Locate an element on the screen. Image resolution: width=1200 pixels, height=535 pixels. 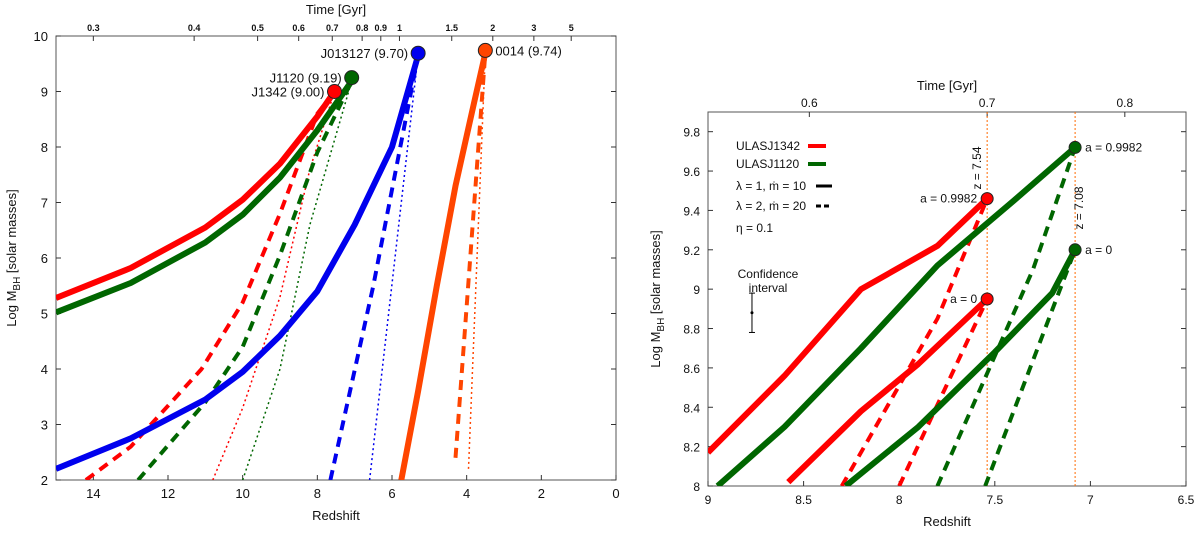
y-tick-label: 10 is located at coordinates (41, 36).